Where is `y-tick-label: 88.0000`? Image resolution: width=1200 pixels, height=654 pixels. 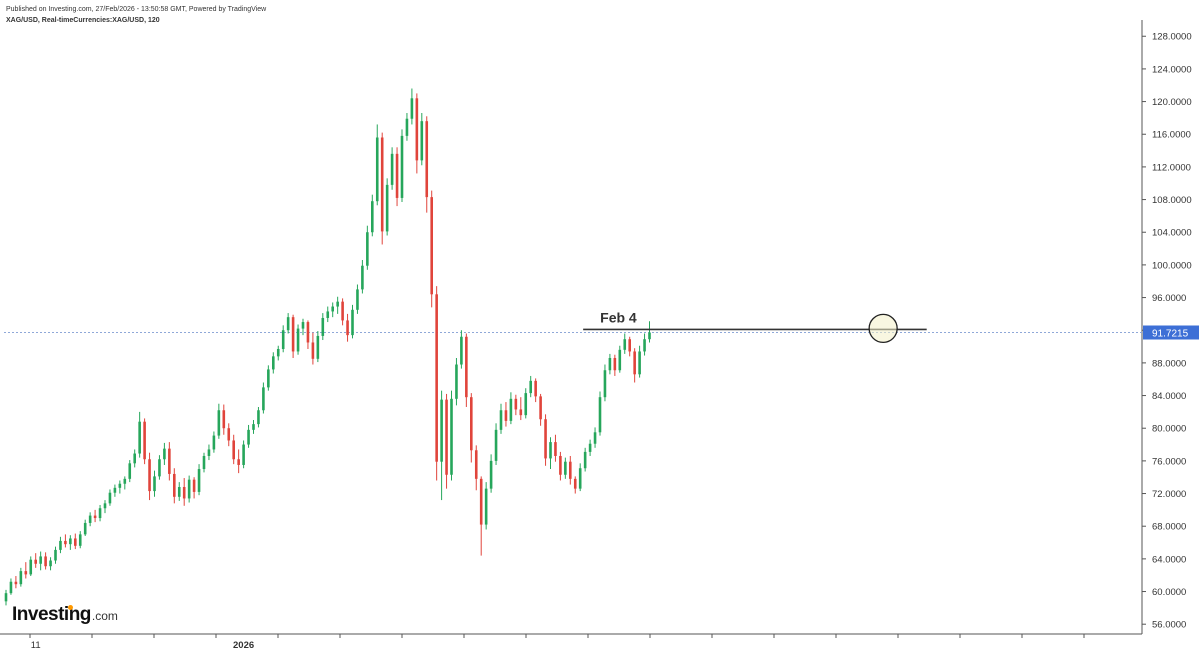 y-tick-label: 88.0000 is located at coordinates (1169, 363).